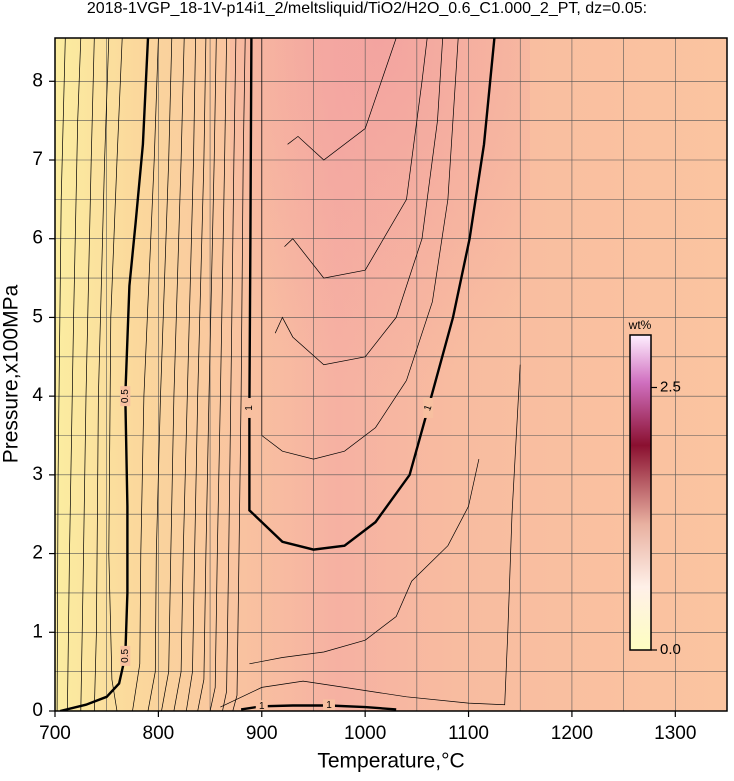 The width and height of the screenshot is (734, 781). What do you see at coordinates (37, 553) in the screenshot?
I see `y-tick-label: 2` at bounding box center [37, 553].